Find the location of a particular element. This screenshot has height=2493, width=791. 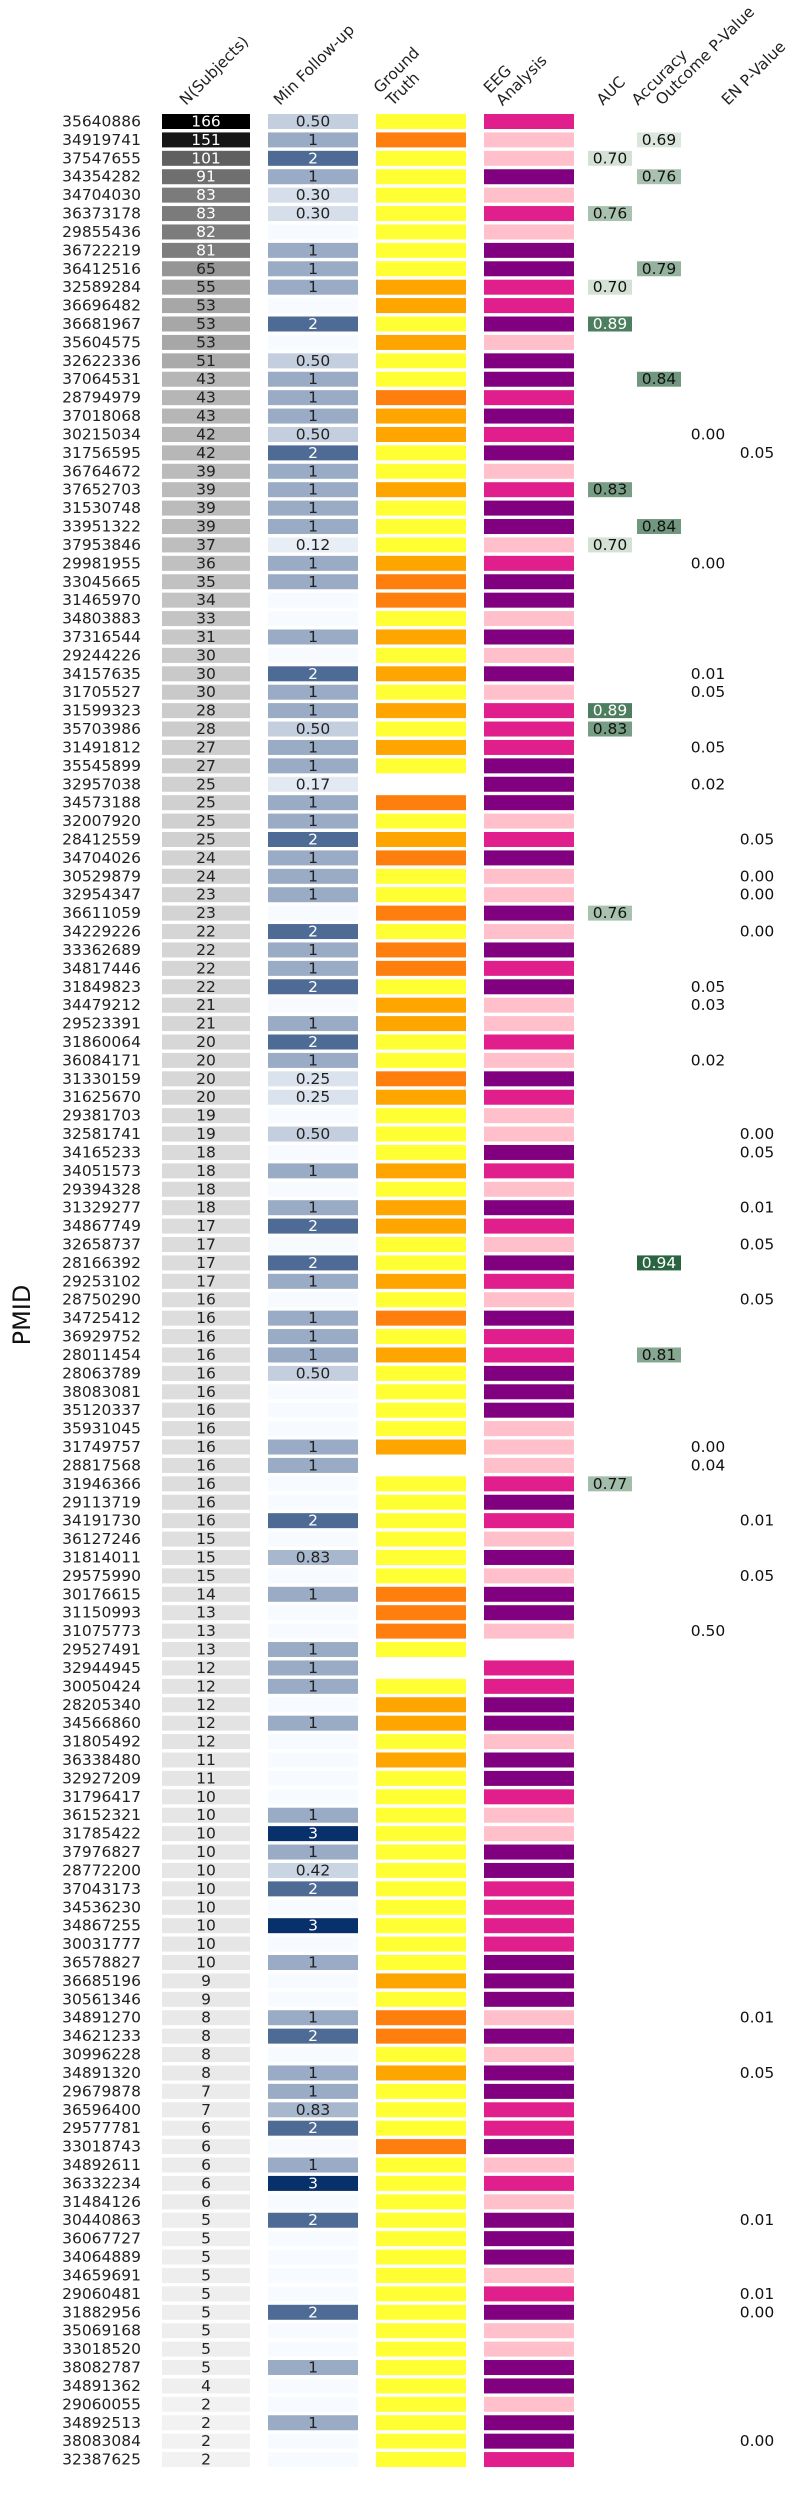

acc-cell is located at coordinates (659, 177).